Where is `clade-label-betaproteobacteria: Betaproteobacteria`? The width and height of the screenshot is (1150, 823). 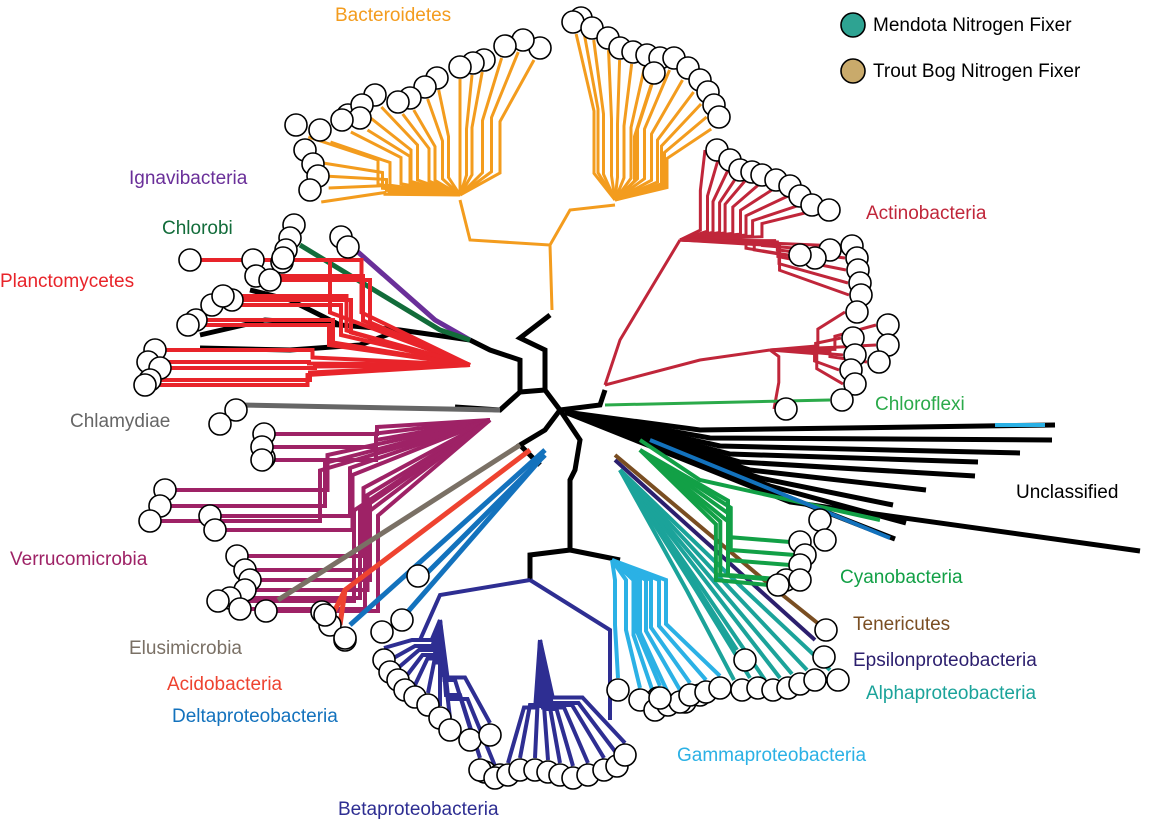
clade-label-betaproteobacteria: Betaproteobacteria is located at coordinates (418, 809).